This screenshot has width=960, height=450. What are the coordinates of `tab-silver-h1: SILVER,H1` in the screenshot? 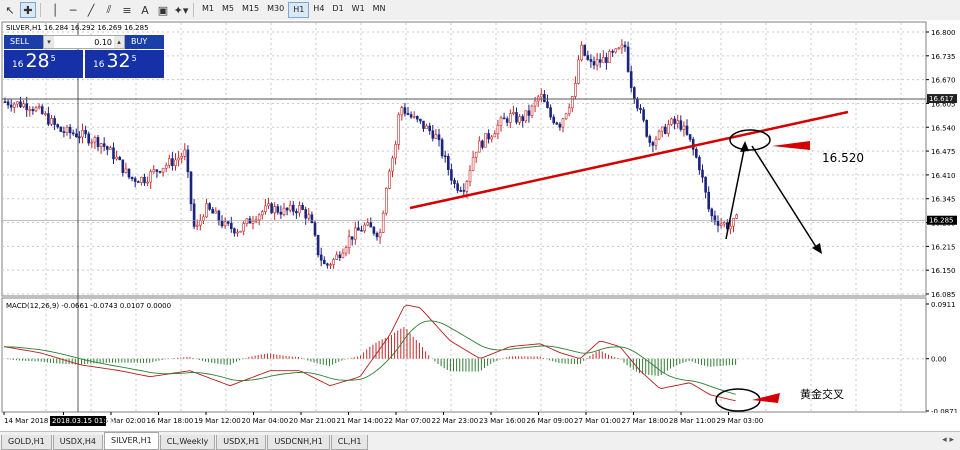 It's located at (131, 441).